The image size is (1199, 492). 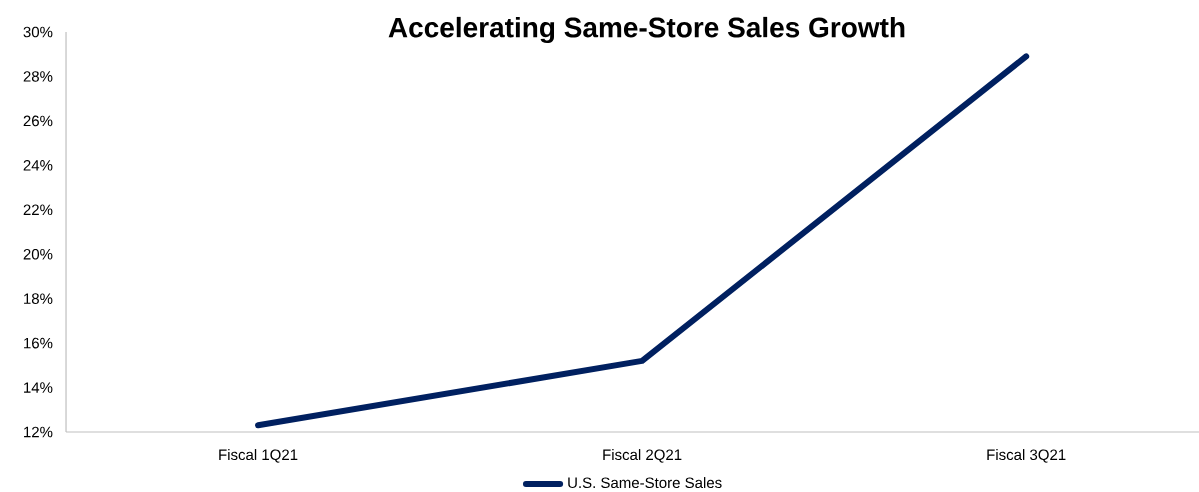 What do you see at coordinates (646, 30) in the screenshot?
I see `chart-title: Accelerating Same-Store Sales Growth` at bounding box center [646, 30].